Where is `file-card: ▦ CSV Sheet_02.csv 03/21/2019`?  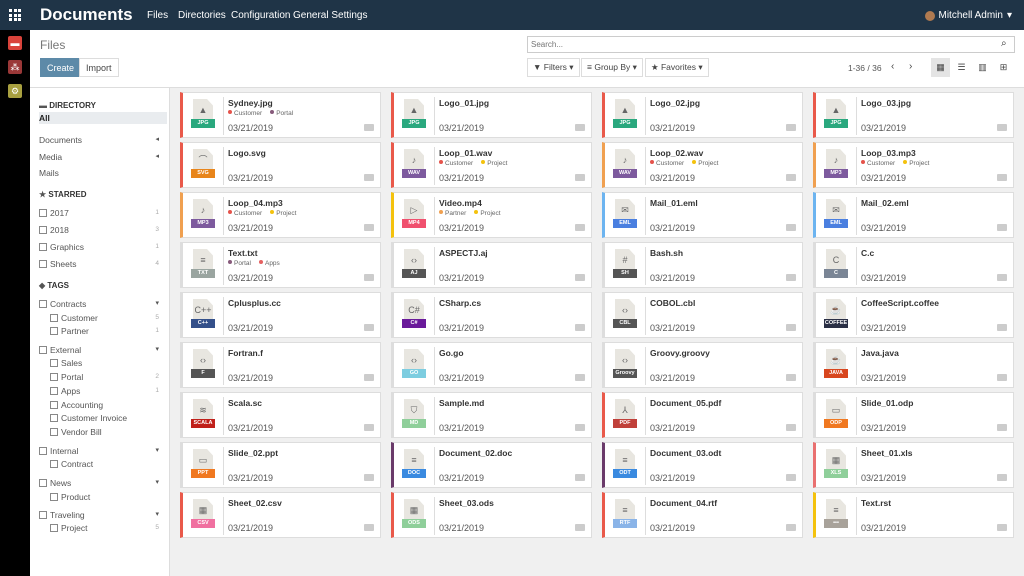
file-card: ▦ CSV Sheet_02.csv 03/21/2019 is located at coordinates (280, 515).